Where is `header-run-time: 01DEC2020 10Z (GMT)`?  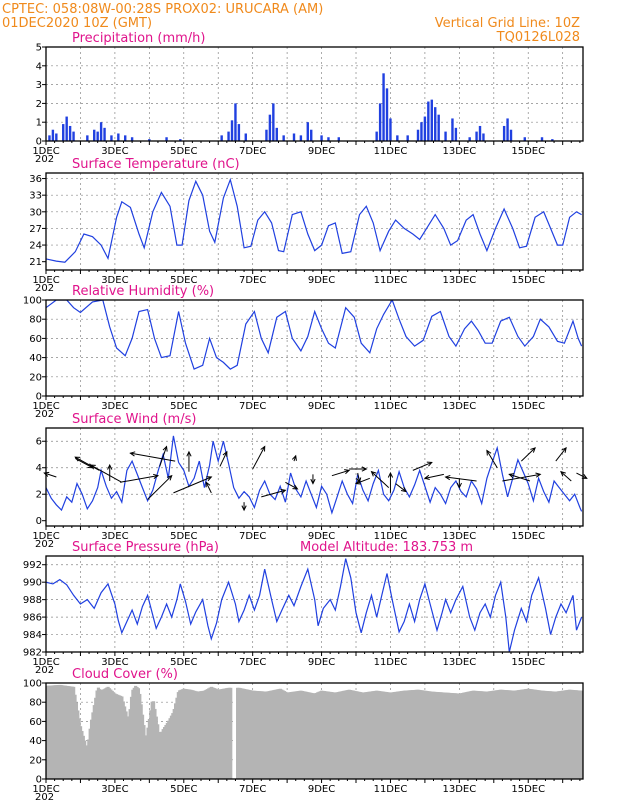
header-run-time: 01DEC2020 10Z (GMT) is located at coordinates (77, 23).